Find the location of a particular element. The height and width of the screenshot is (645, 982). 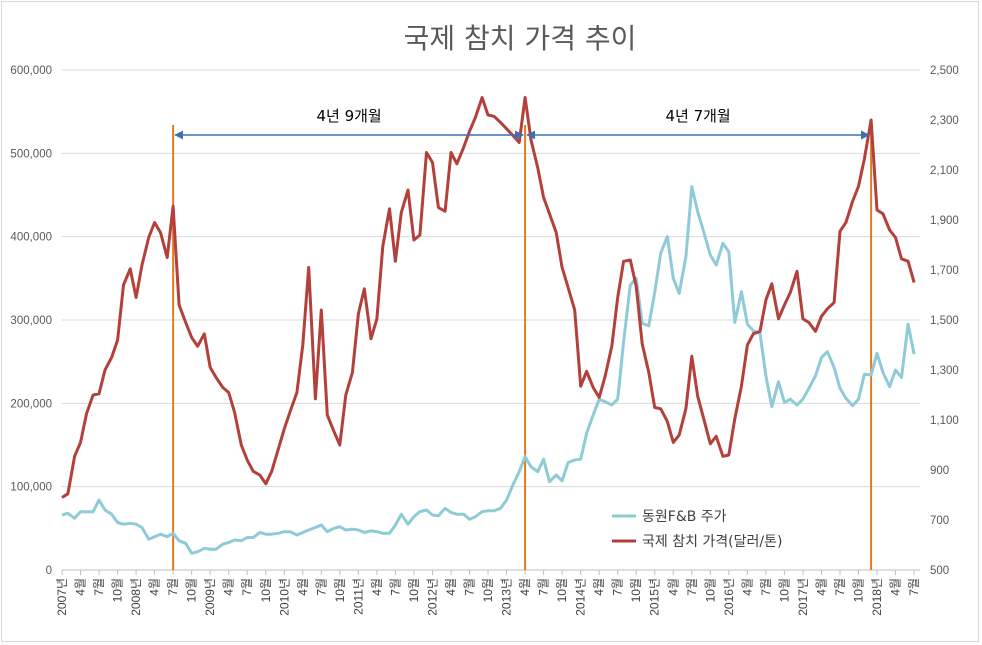

x-tick-label: 2016년 is located at coordinates (729, 597).